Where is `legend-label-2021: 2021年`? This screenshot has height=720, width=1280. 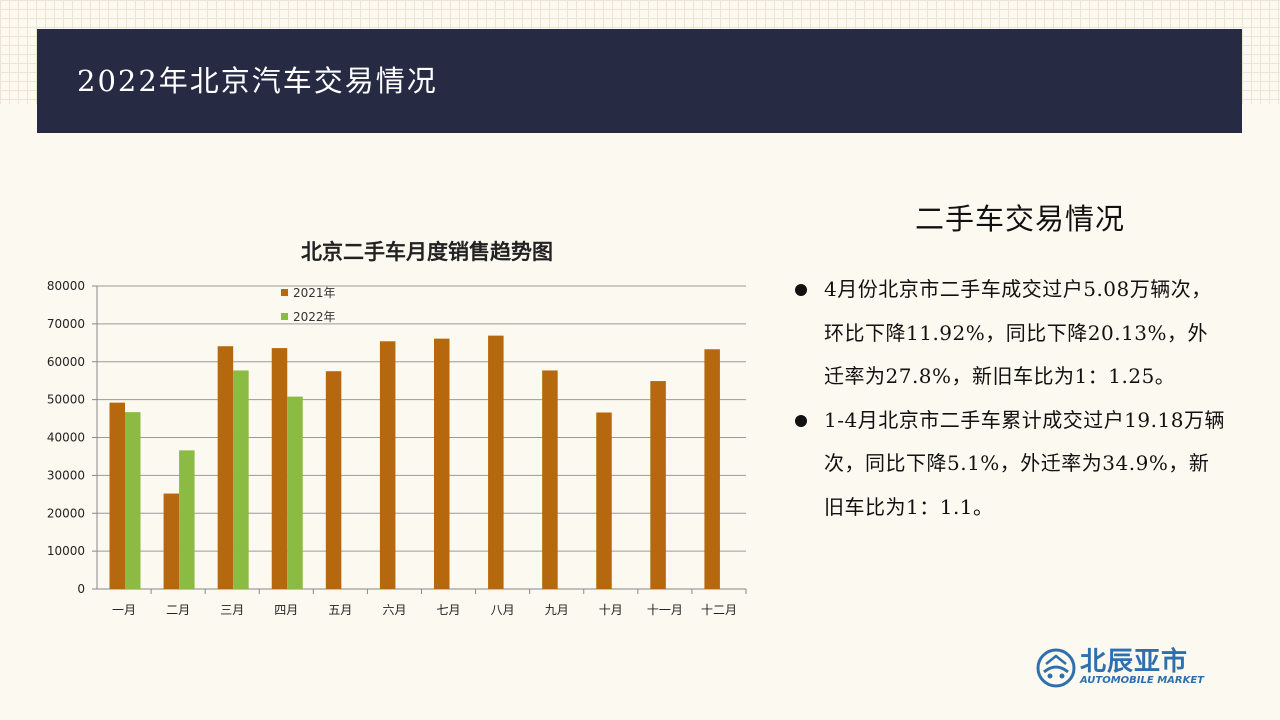
legend-label-2021: 2021年 is located at coordinates (314, 292).